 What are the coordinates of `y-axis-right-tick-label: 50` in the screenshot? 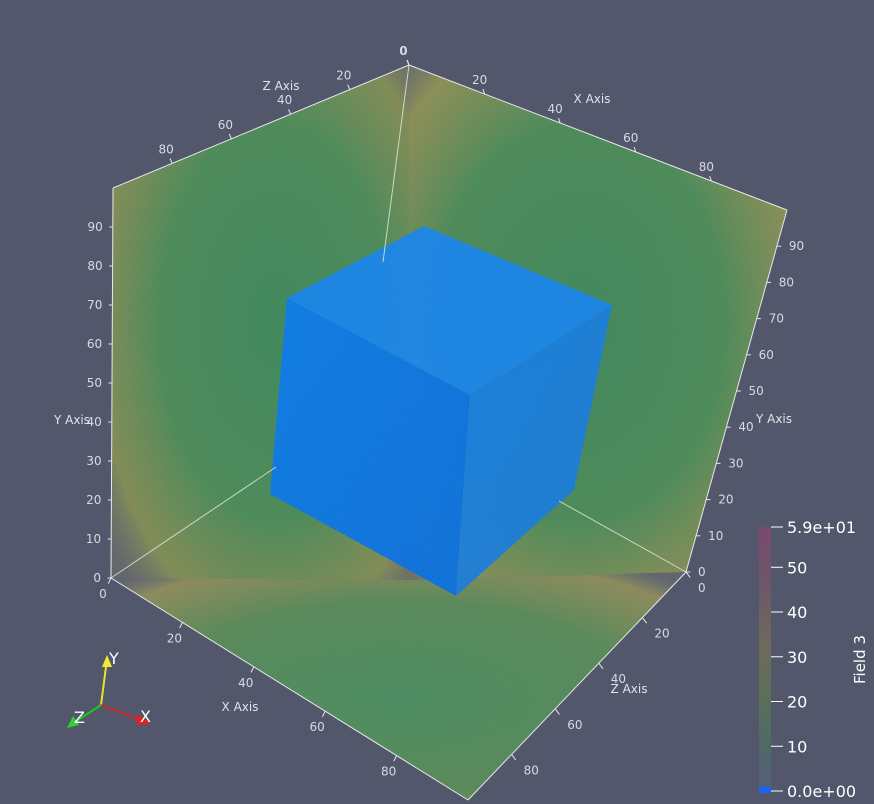 It's located at (756, 391).